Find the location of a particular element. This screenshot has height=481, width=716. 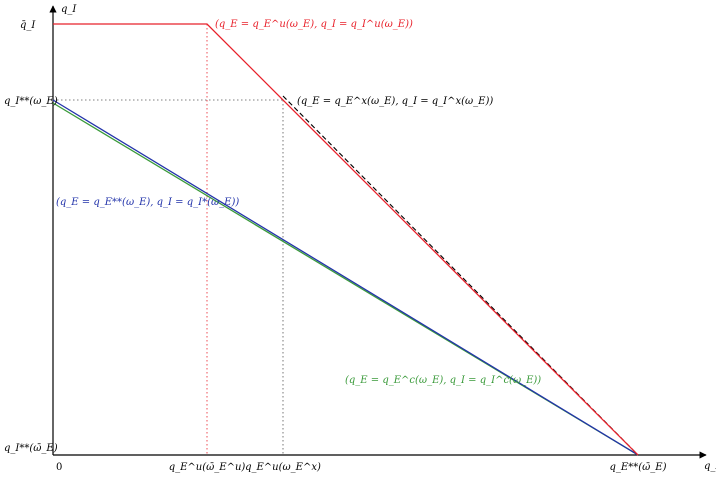

y-tick-middle: q_I**(ω_E) is located at coordinates (31, 101).